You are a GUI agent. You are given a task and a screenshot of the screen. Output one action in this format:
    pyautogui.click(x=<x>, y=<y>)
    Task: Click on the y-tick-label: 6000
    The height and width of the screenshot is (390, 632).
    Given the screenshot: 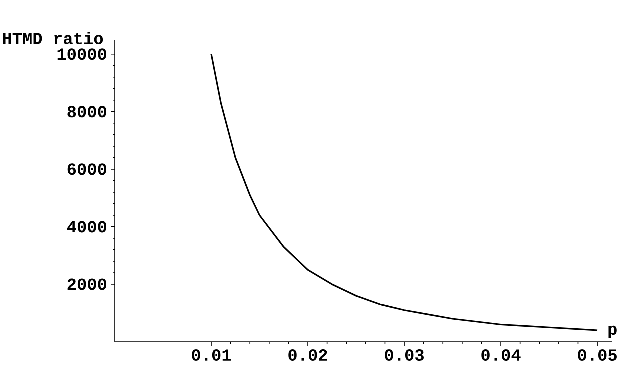 What is the action you would take?
    pyautogui.click(x=87, y=170)
    